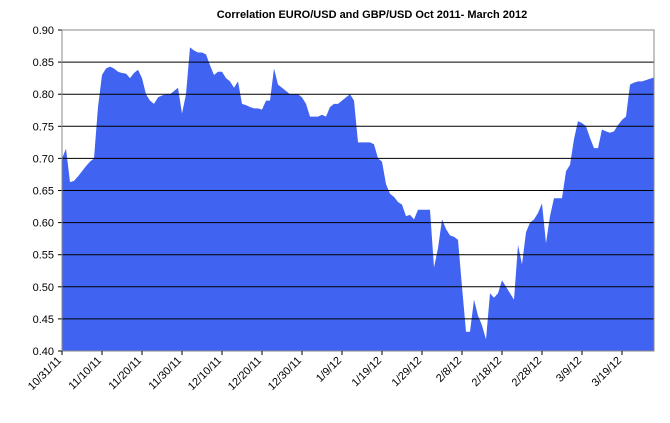  What do you see at coordinates (569, 370) in the screenshot?
I see `x-tick-label: 3/9/12` at bounding box center [569, 370].